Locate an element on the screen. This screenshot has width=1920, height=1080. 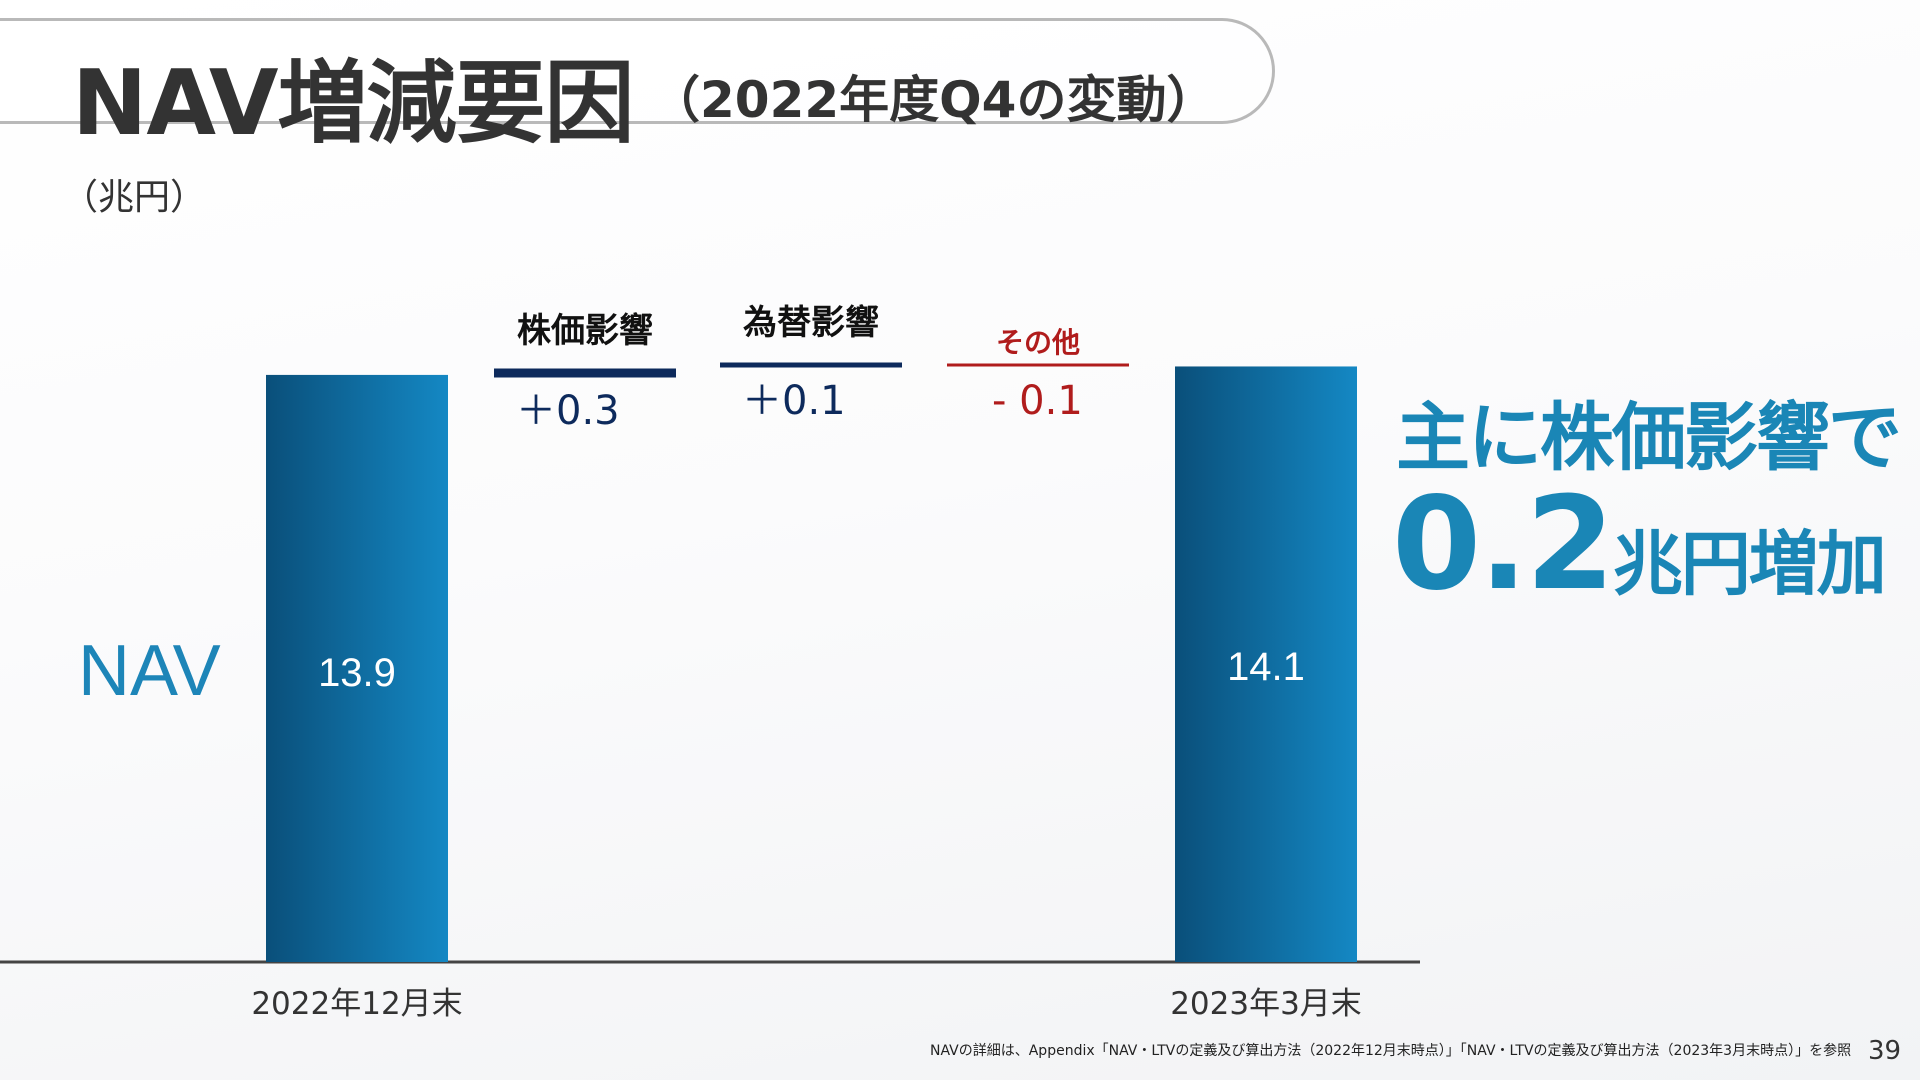
summary-value-line: 0.2兆円増加 is located at coordinates (1639, 544).